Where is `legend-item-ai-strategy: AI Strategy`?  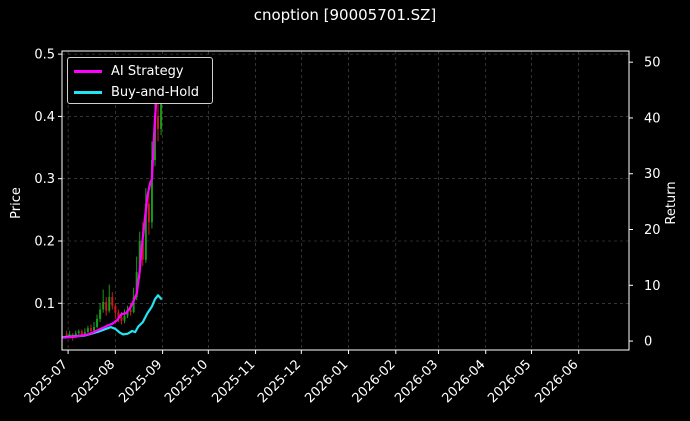
legend-item-ai-strategy: AI Strategy is located at coordinates (129, 71).